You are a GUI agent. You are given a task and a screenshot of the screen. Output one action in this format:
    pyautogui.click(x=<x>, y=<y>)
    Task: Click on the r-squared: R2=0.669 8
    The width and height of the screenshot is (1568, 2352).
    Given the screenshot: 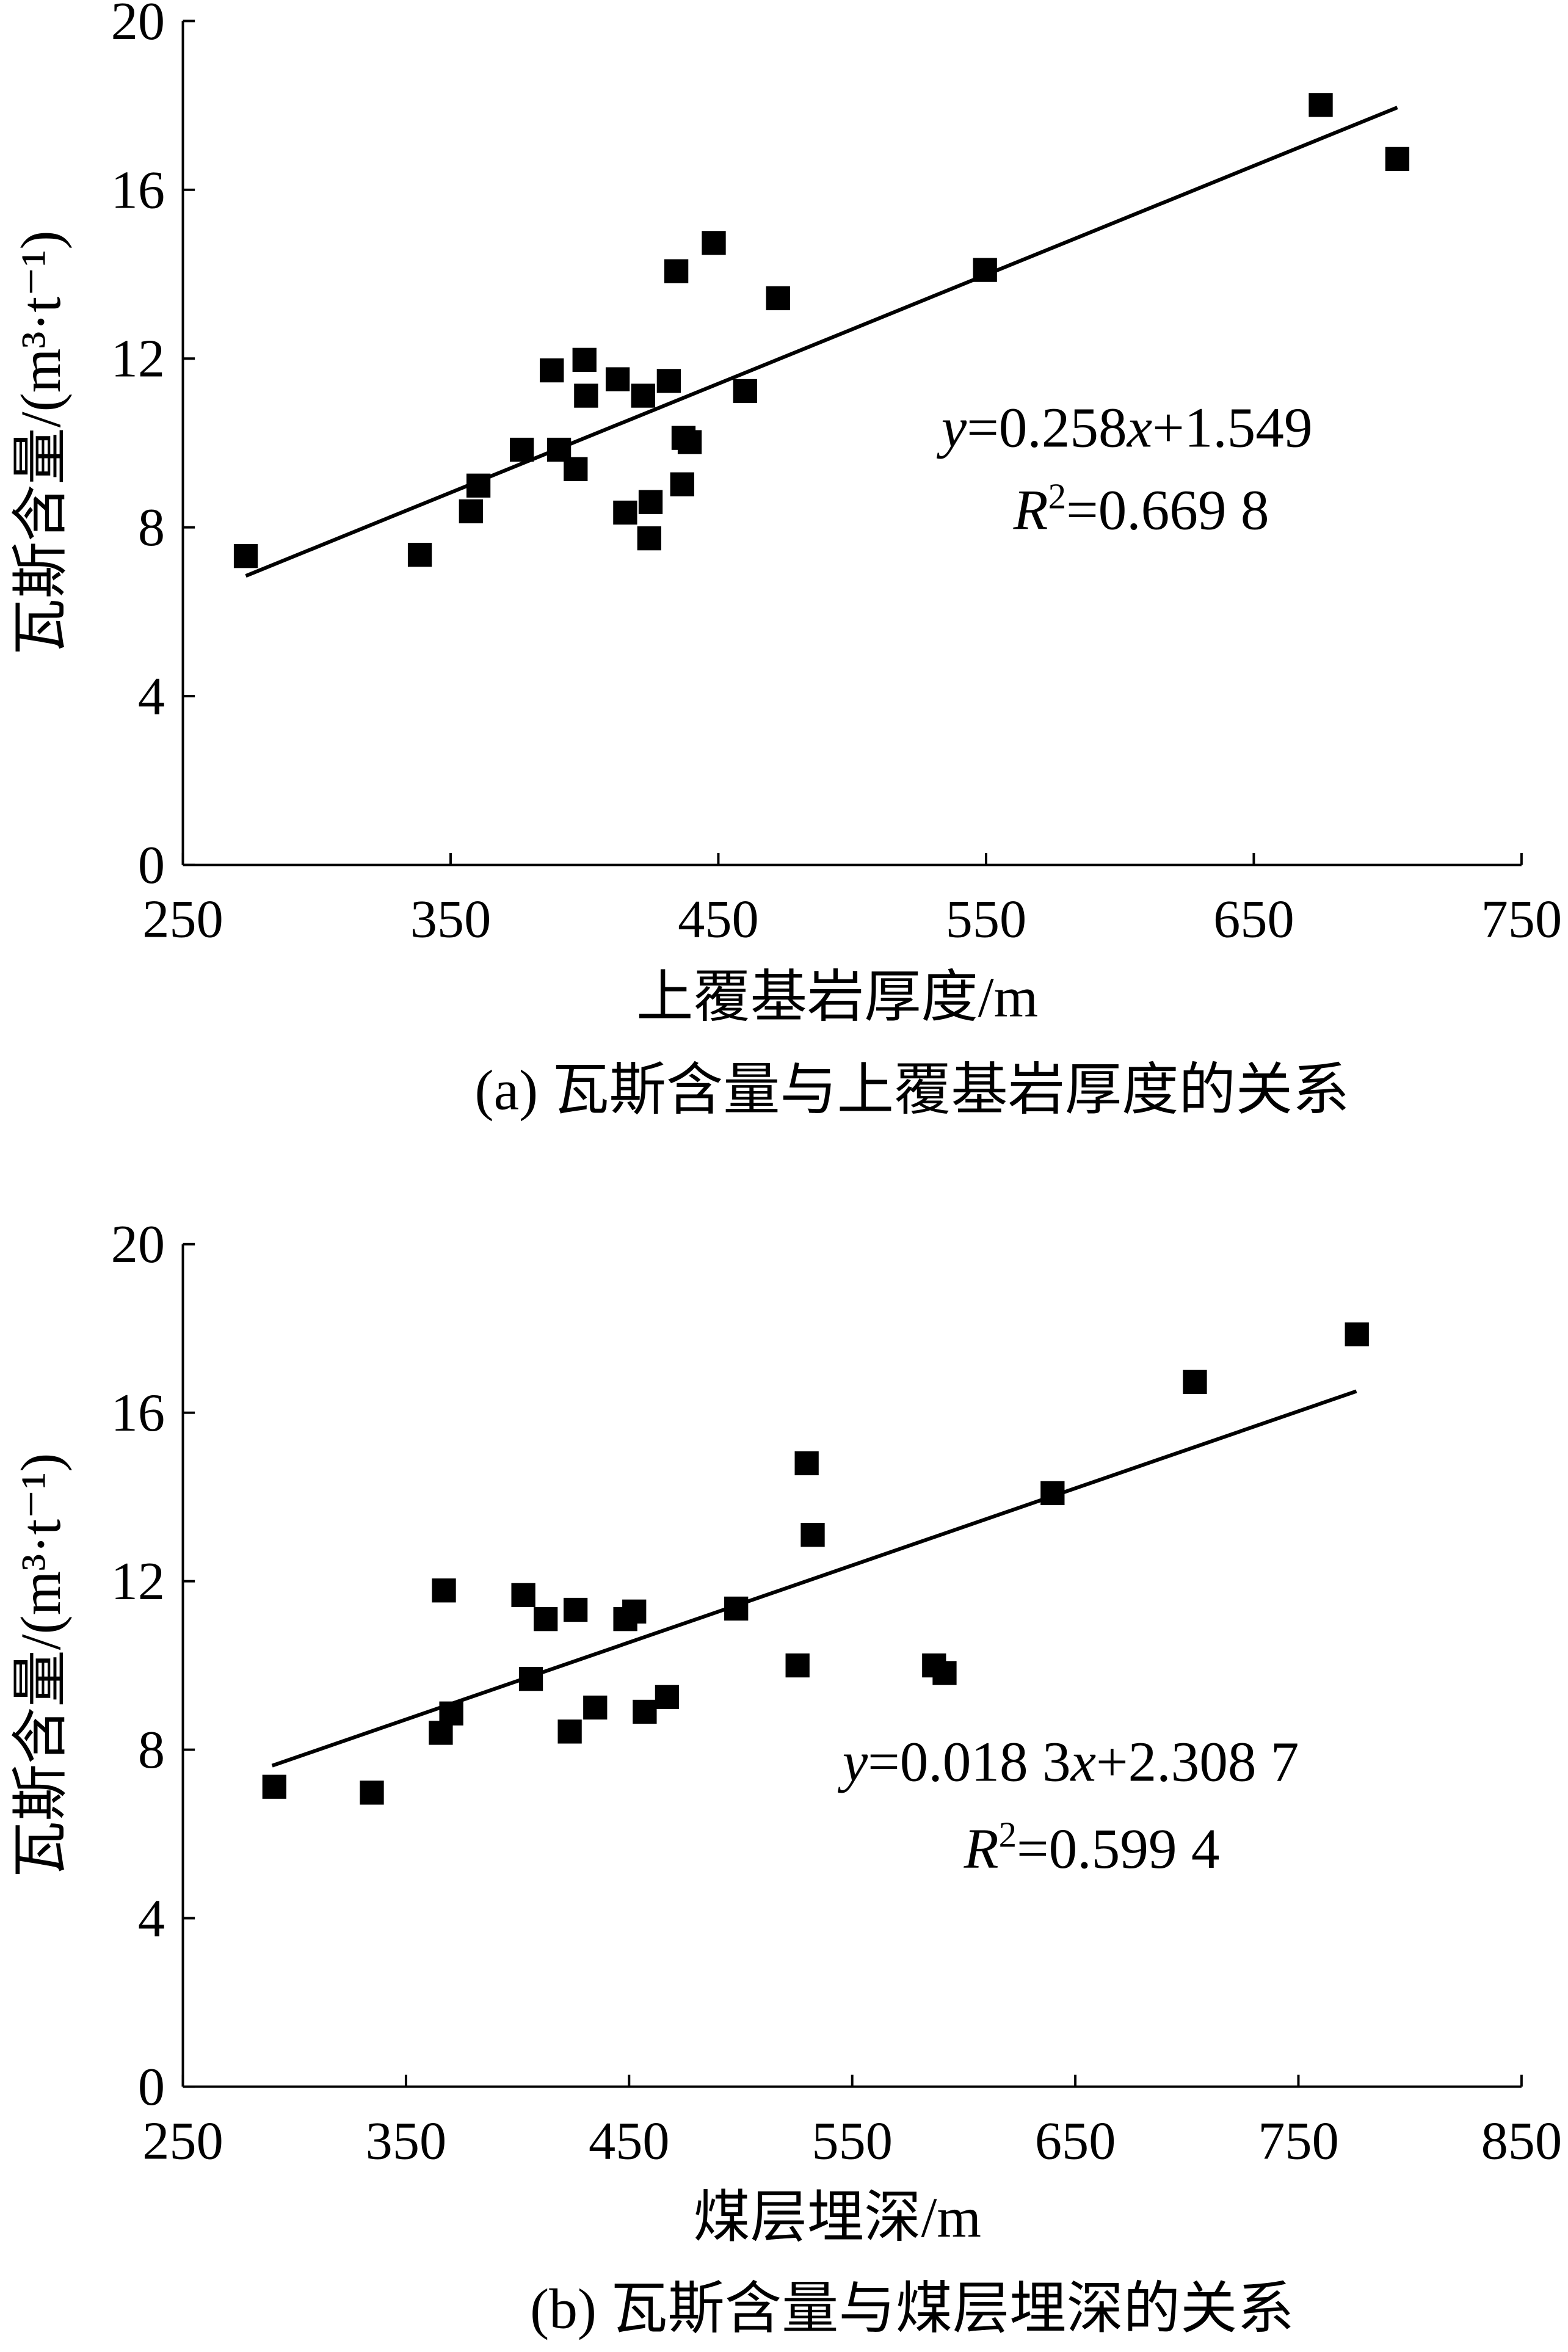 What is the action you would take?
    pyautogui.click(x=1141, y=509)
    